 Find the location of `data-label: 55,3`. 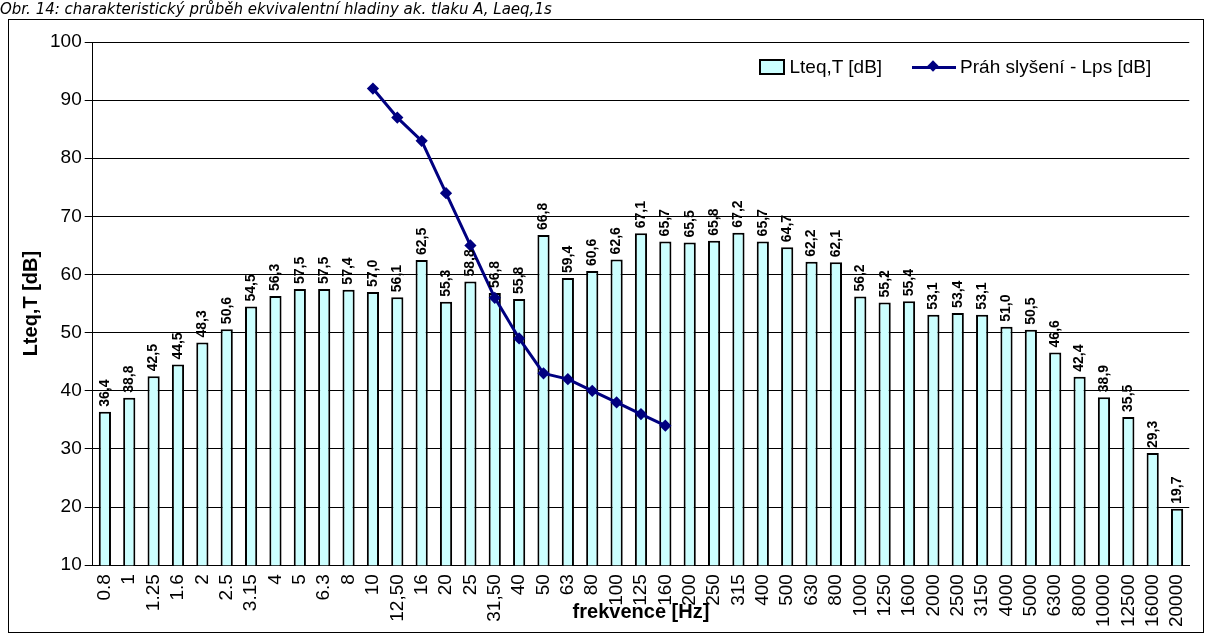

data-label: 55,3 is located at coordinates (444, 283).